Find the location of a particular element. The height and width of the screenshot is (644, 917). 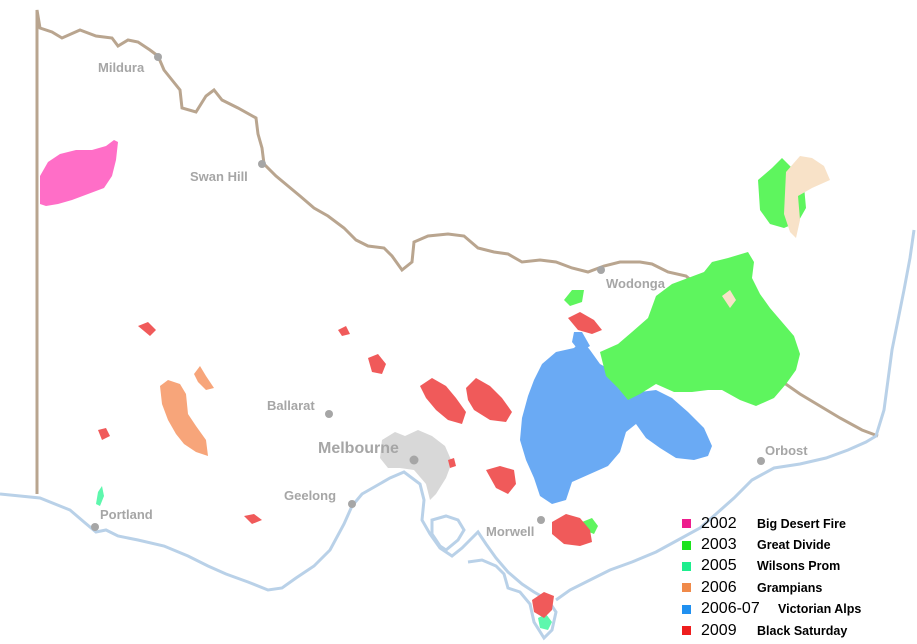

fire-black-saturday-2009-a is located at coordinates (443, 401).